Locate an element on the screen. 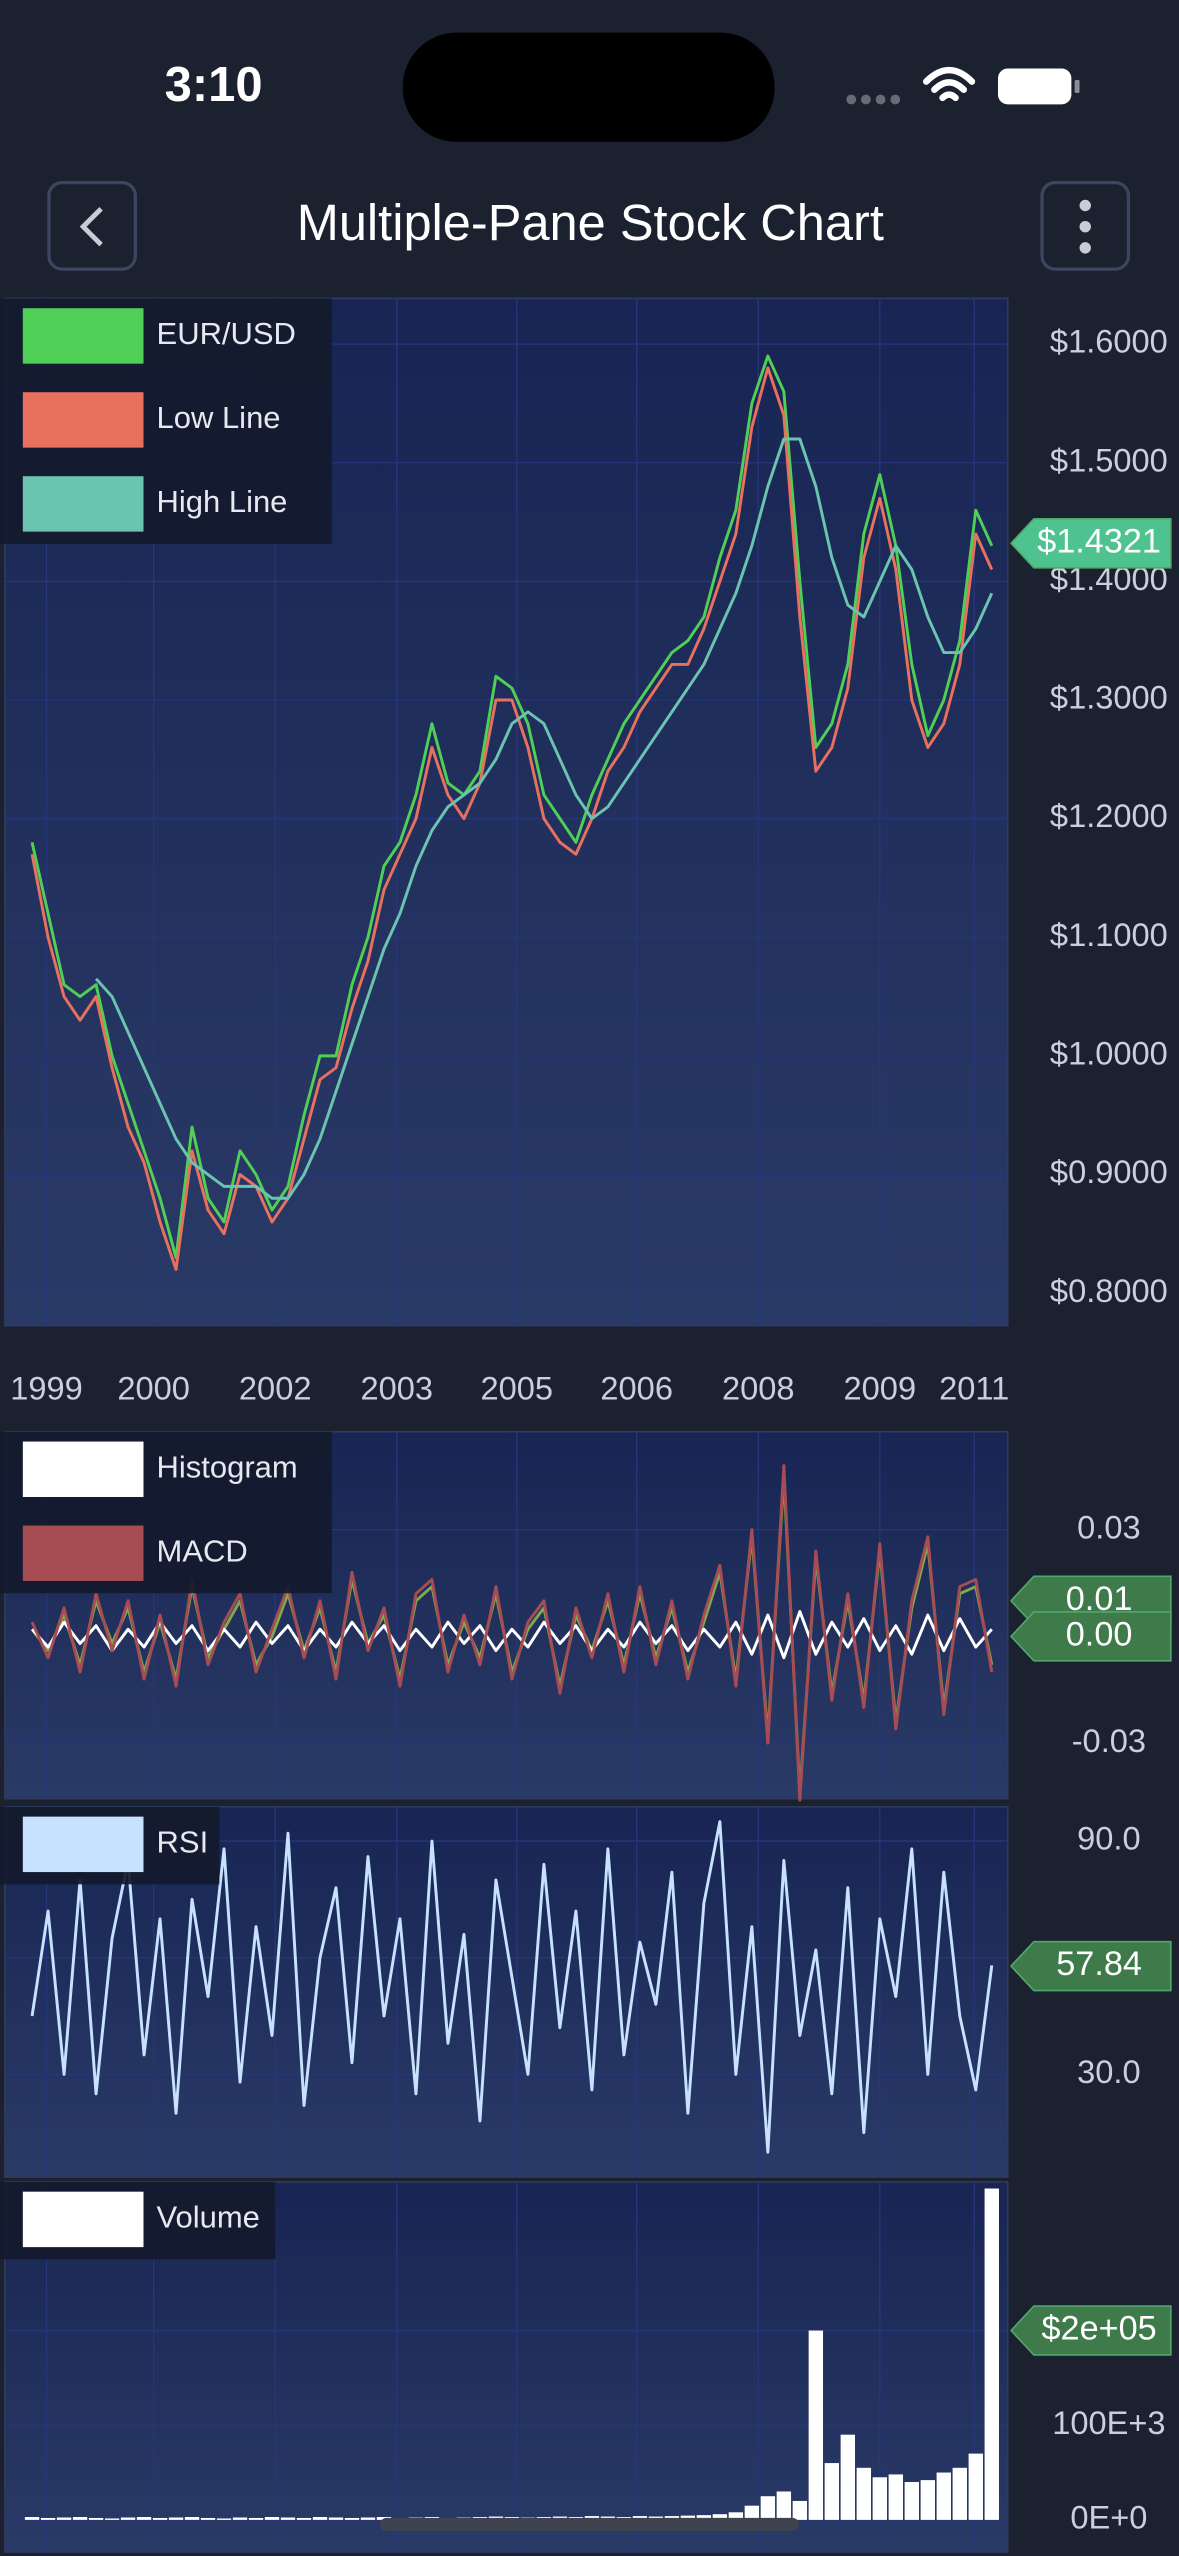 The image size is (1179, 2556). value-tag-label: $2e+05 is located at coordinates (1098, 2329).